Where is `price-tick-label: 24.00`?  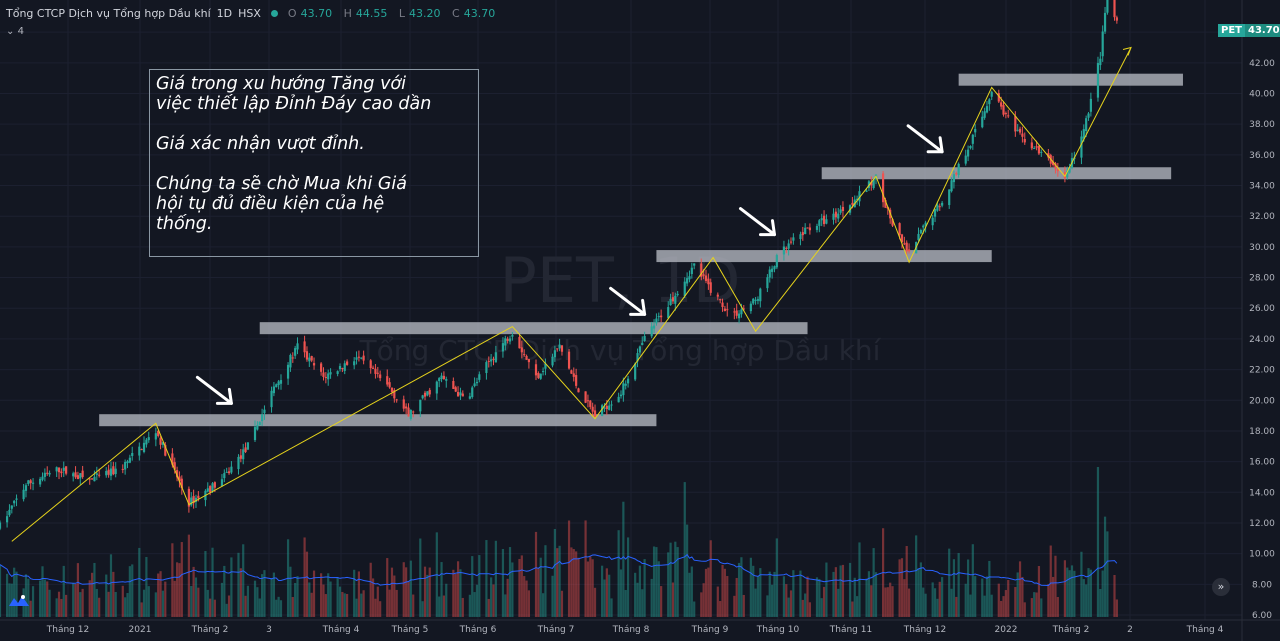
price-tick-label: 24.00 is located at coordinates (1262, 340).